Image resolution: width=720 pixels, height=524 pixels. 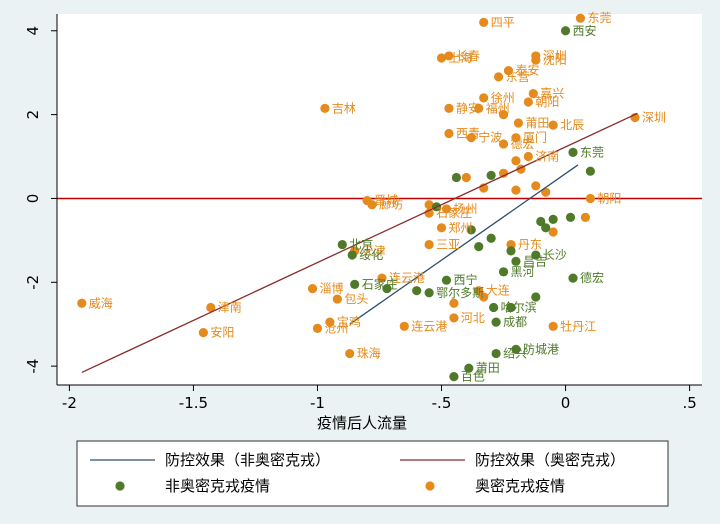 I want to click on legend-label: 非奥密克戎疫情, so click(x=217, y=486).